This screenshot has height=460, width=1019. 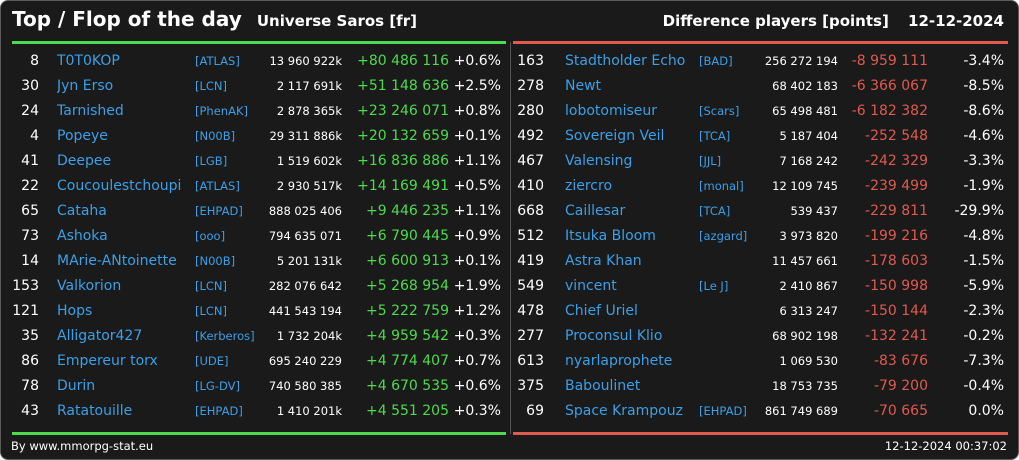 What do you see at coordinates (801, 411) in the screenshot?
I see `player-points: 861 749 689` at bounding box center [801, 411].